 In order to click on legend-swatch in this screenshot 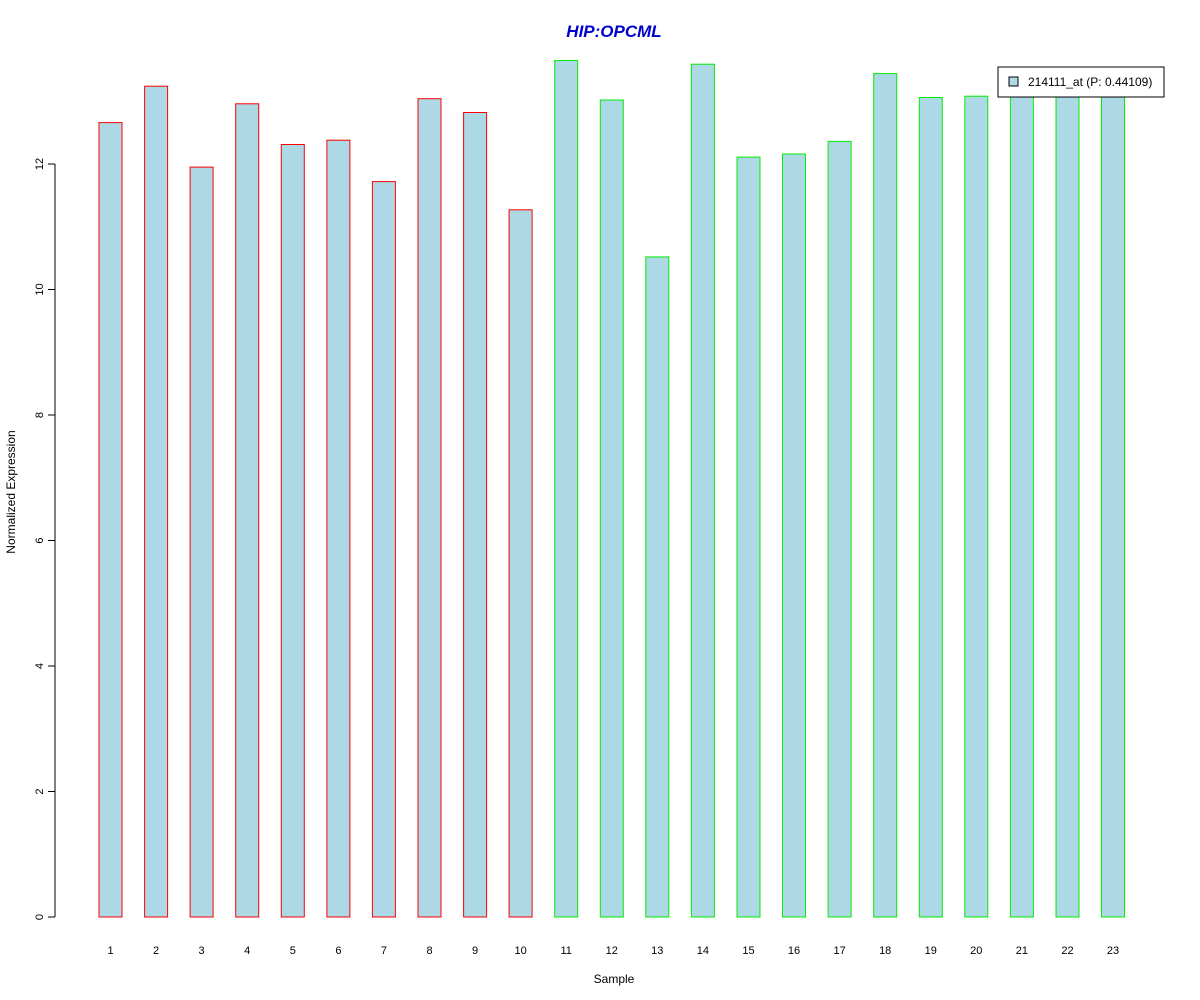, I will do `click(1013, 81)`.